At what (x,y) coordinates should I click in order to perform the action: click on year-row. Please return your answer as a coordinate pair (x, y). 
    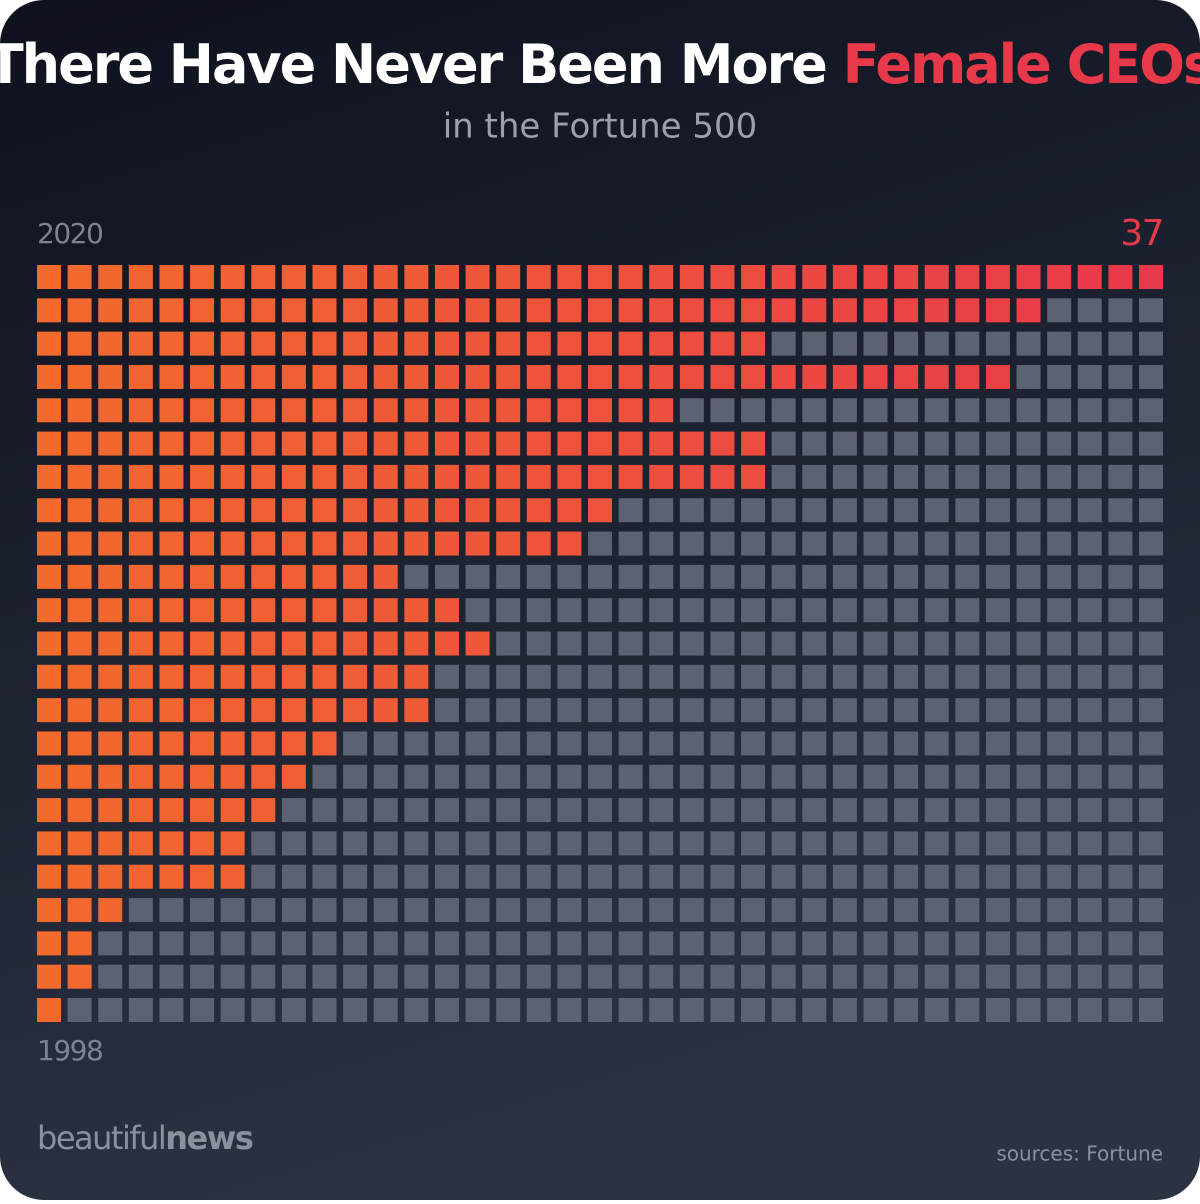
    Looking at the image, I should click on (600, 443).